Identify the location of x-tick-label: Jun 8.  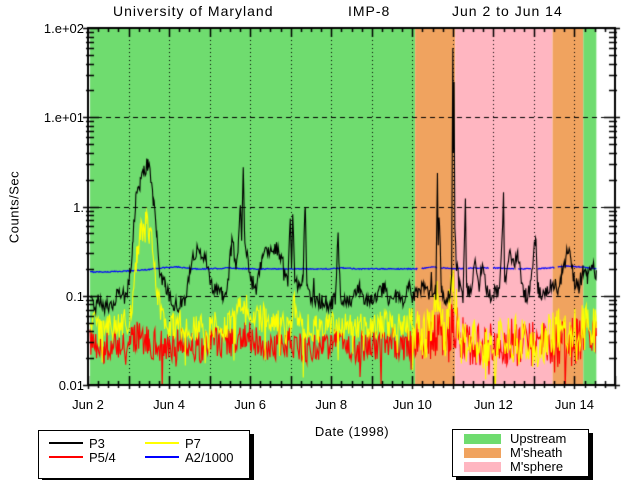
(331, 404).